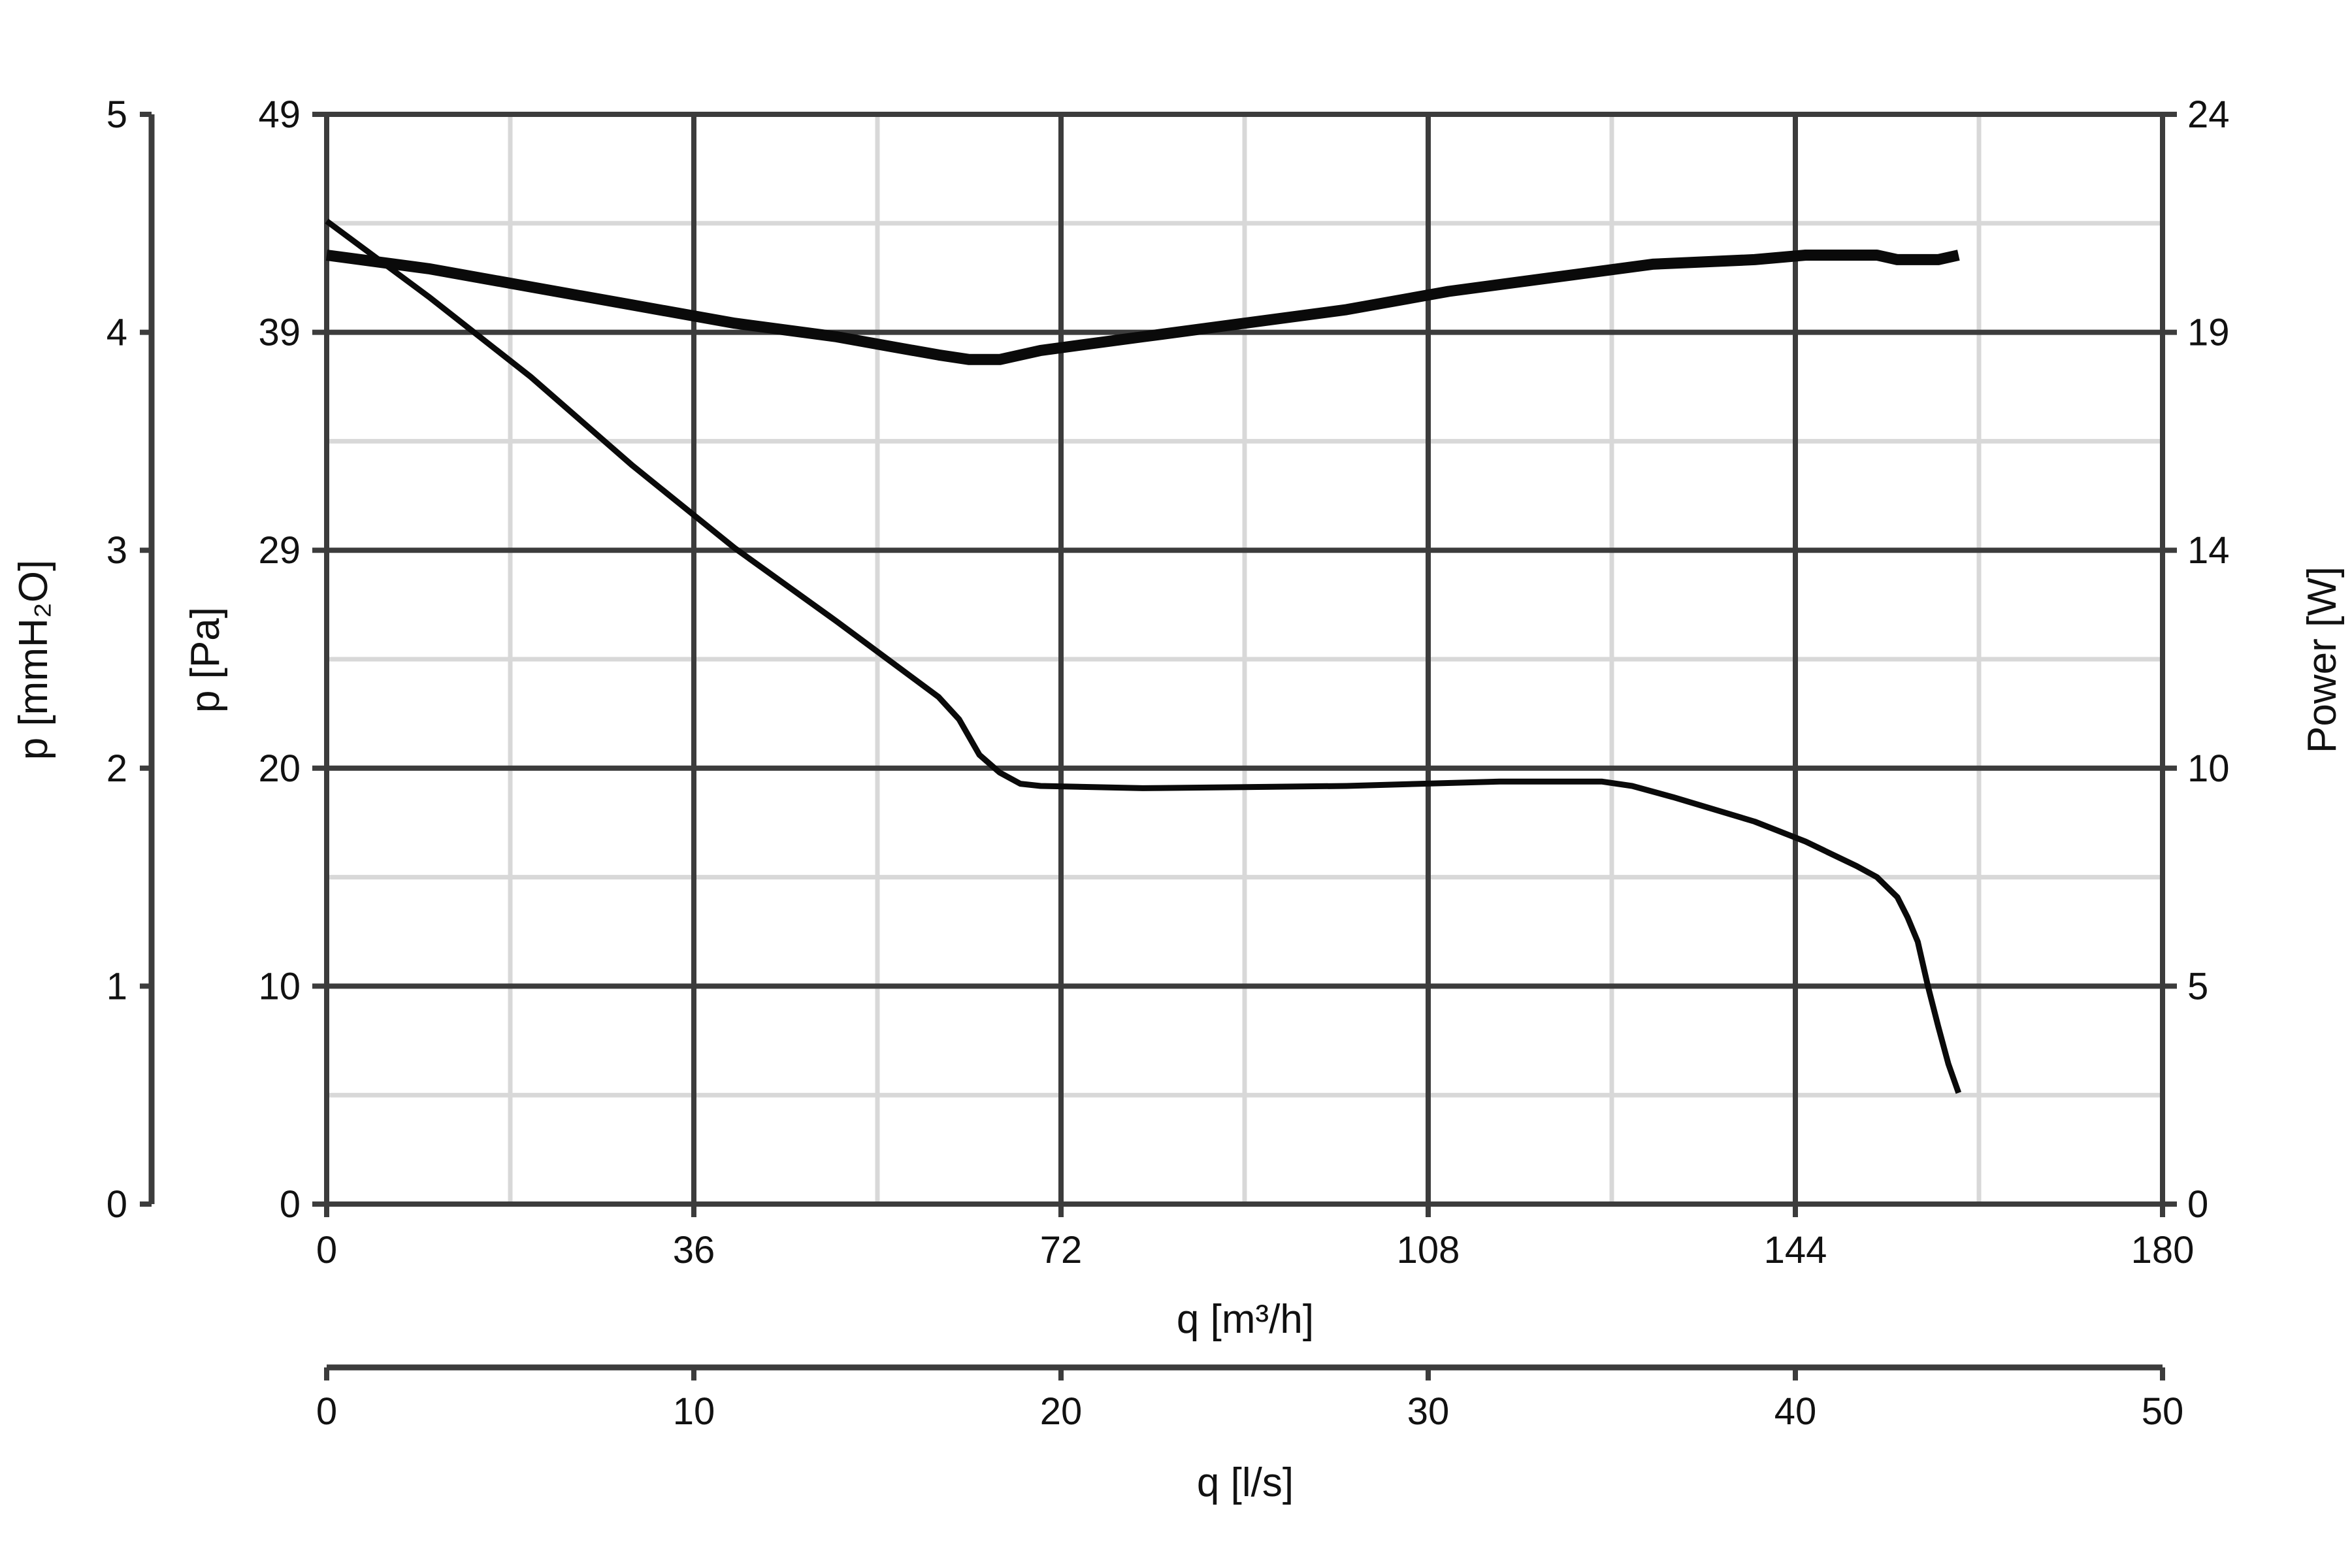 The width and height of the screenshot is (2352, 1568). I want to click on x-secondary-tick-label: 30, so click(1428, 1411).